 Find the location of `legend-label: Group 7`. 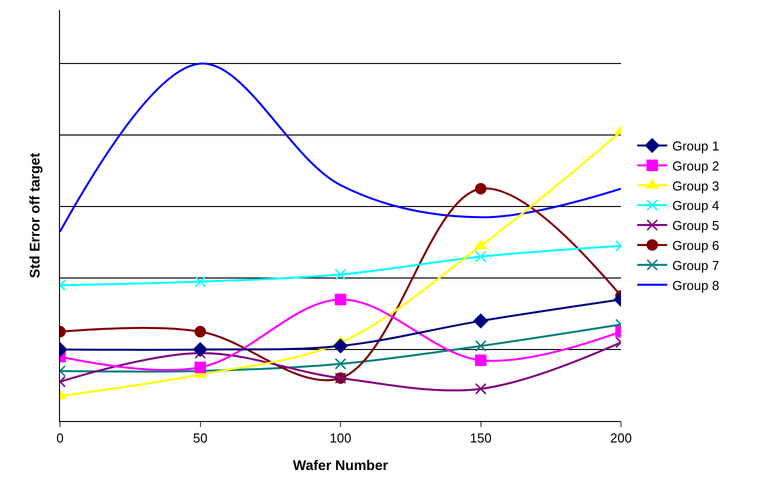

legend-label: Group 7 is located at coordinates (696, 265).